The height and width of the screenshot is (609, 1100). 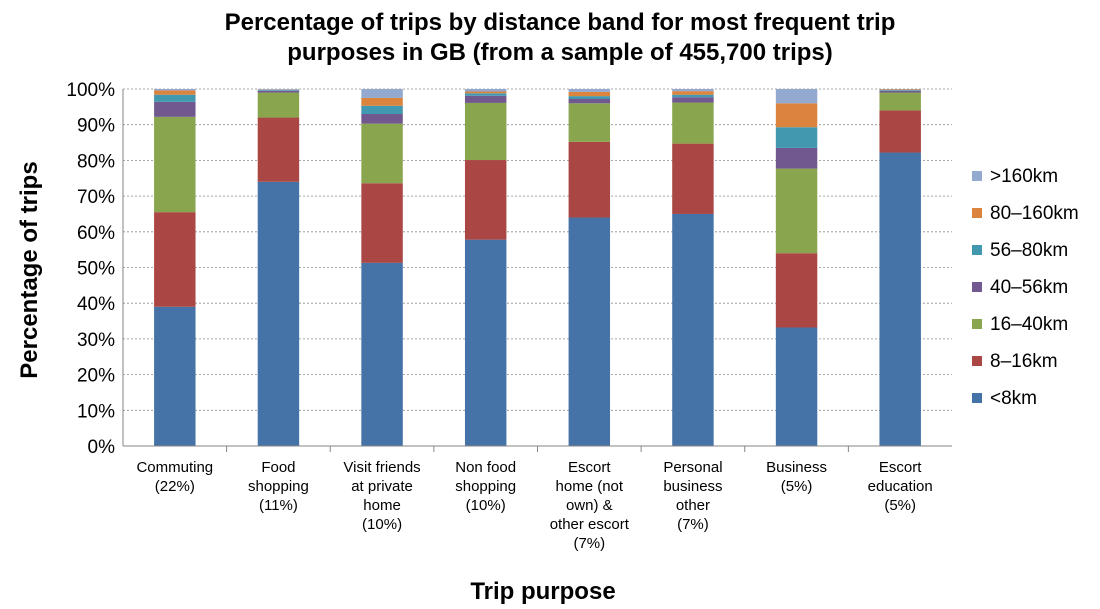 What do you see at coordinates (278, 486) in the screenshot?
I see `x-tick-label: Food shopping (11%)` at bounding box center [278, 486].